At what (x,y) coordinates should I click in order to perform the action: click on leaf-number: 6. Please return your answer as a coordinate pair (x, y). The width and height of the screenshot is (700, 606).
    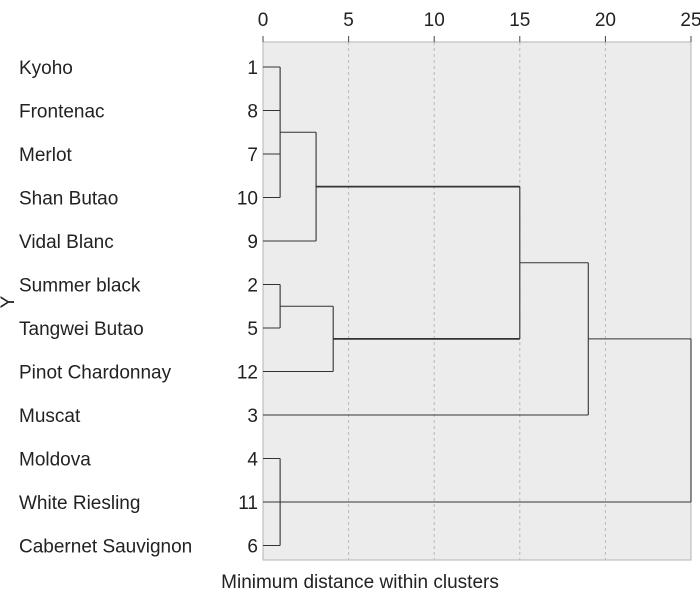
    Looking at the image, I should click on (252, 547).